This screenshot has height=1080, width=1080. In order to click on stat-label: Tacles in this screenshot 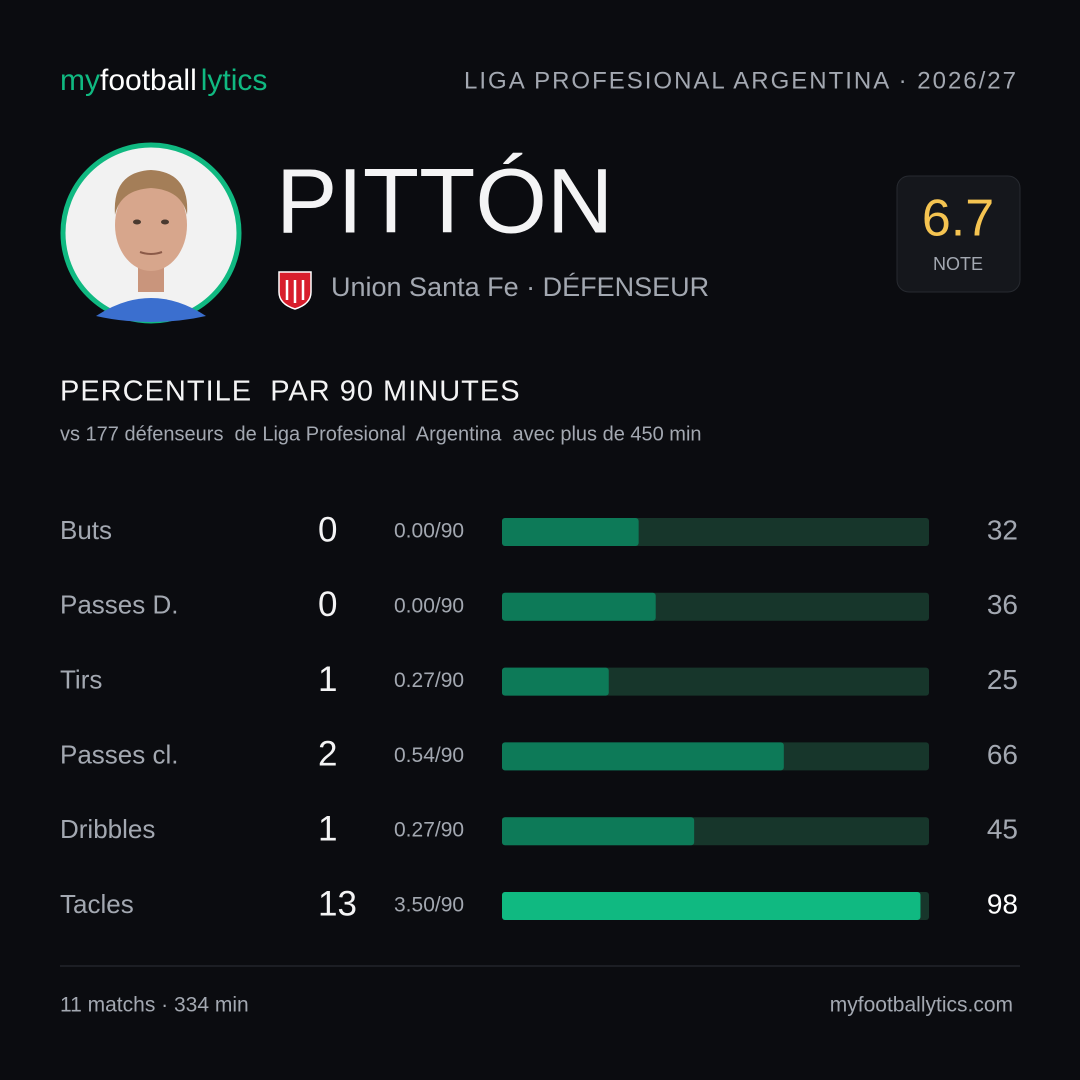, I will do `click(97, 904)`.